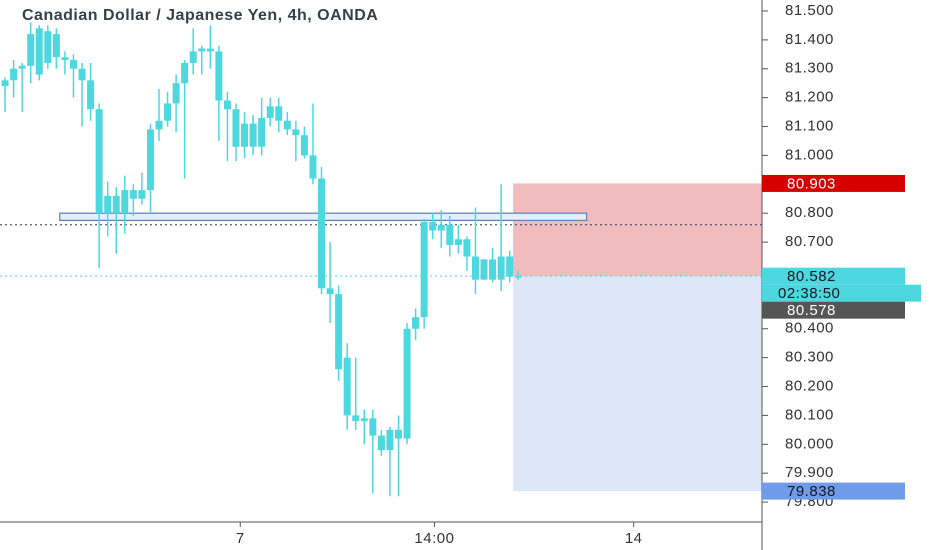 The width and height of the screenshot is (932, 550). Describe the element at coordinates (811, 183) in the screenshot. I see `price-label: 80.903` at that location.